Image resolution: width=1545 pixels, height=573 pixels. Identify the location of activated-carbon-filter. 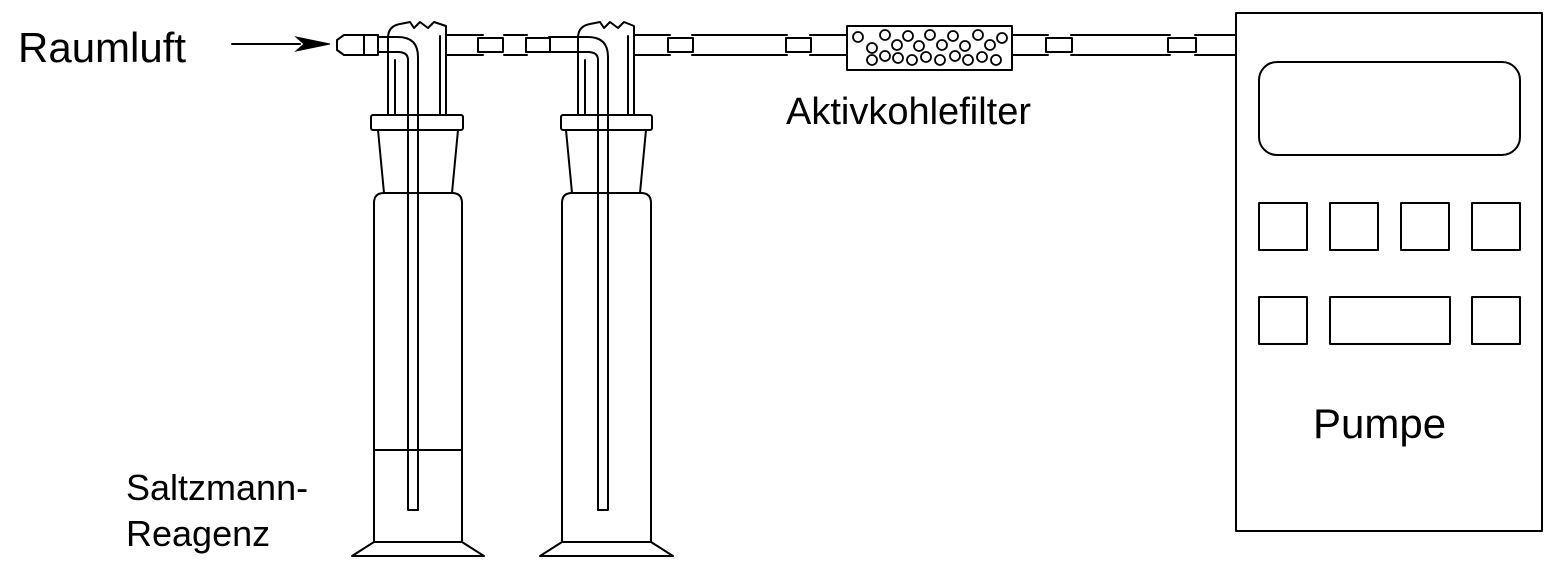
(929, 48).